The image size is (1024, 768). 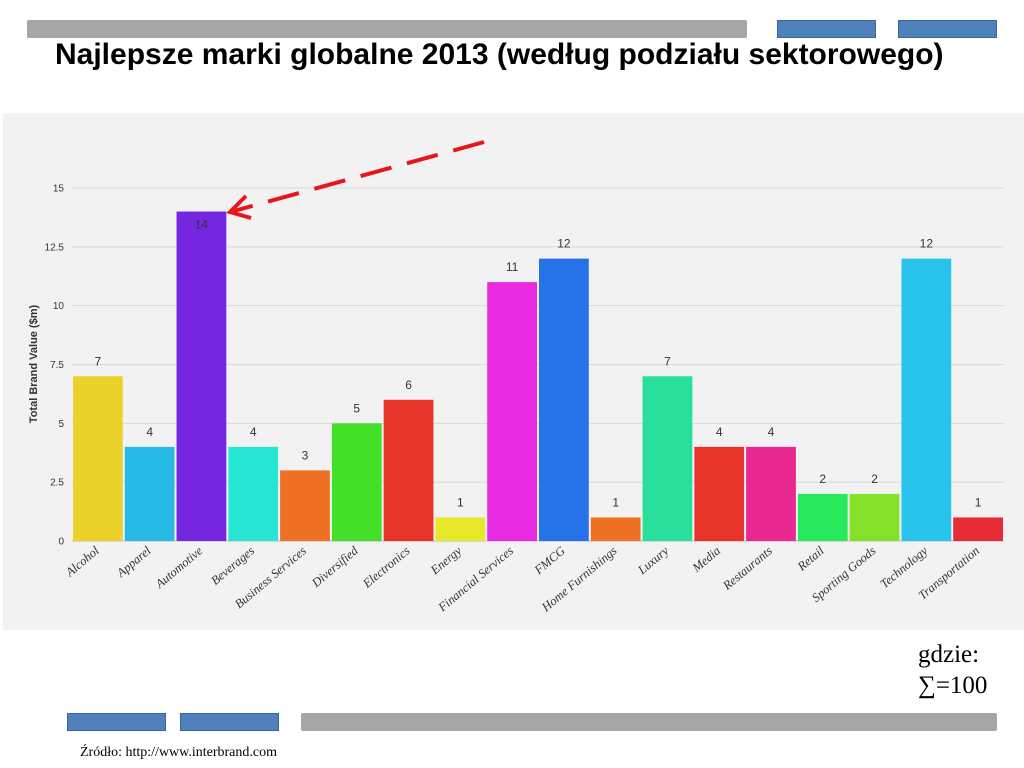 I want to click on bar-automotive, so click(x=201, y=376).